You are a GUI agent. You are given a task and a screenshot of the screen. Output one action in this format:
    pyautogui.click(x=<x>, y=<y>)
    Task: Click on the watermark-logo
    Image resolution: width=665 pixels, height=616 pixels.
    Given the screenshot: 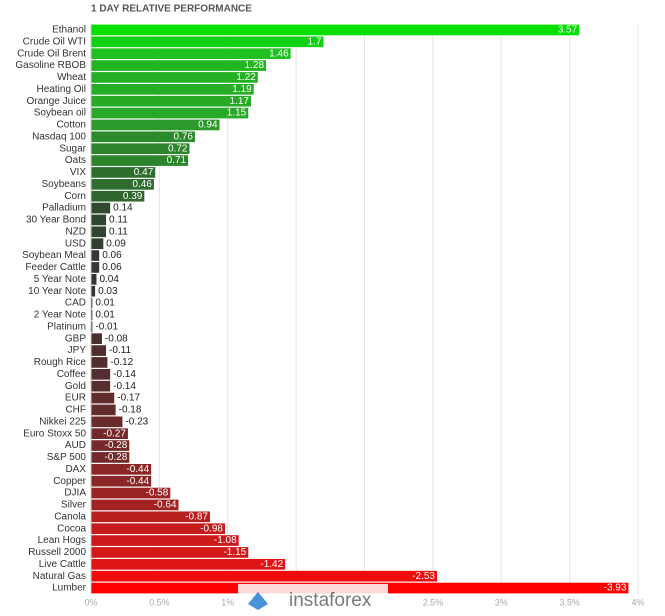 What is the action you would take?
    pyautogui.click(x=258, y=601)
    